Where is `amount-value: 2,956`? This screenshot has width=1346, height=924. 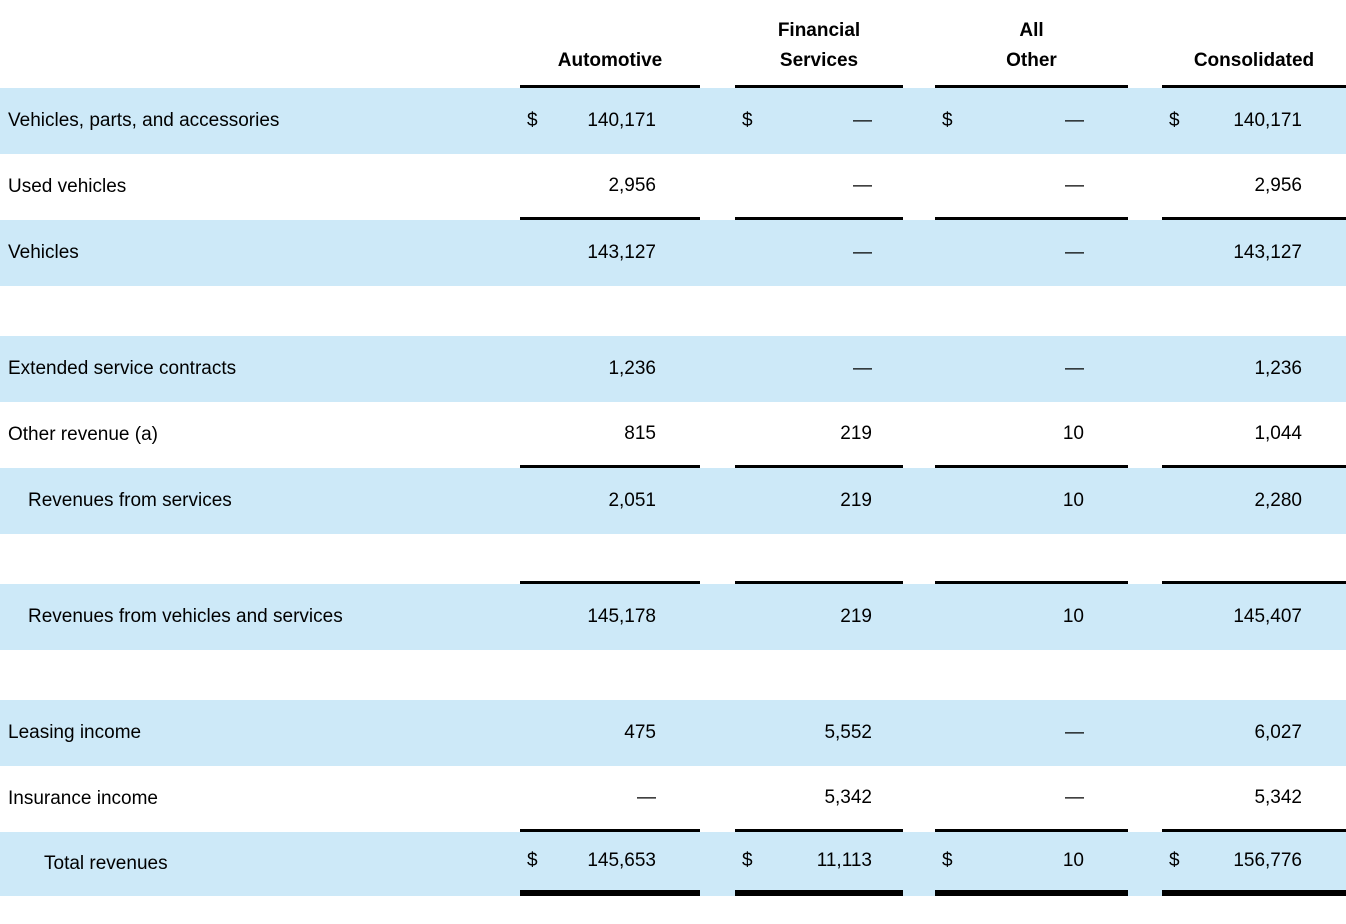 amount-value: 2,956 is located at coordinates (632, 185).